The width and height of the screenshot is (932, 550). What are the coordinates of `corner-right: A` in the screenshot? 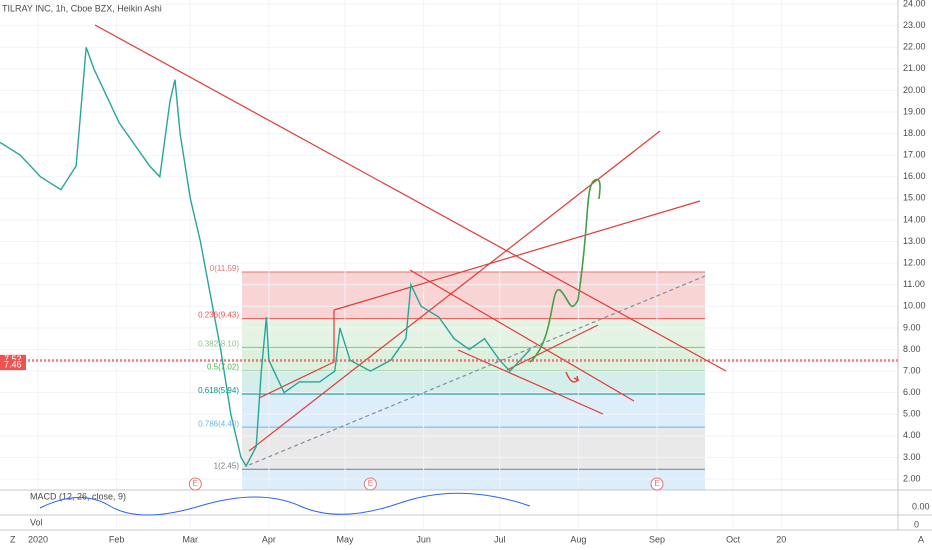 It's located at (921, 539).